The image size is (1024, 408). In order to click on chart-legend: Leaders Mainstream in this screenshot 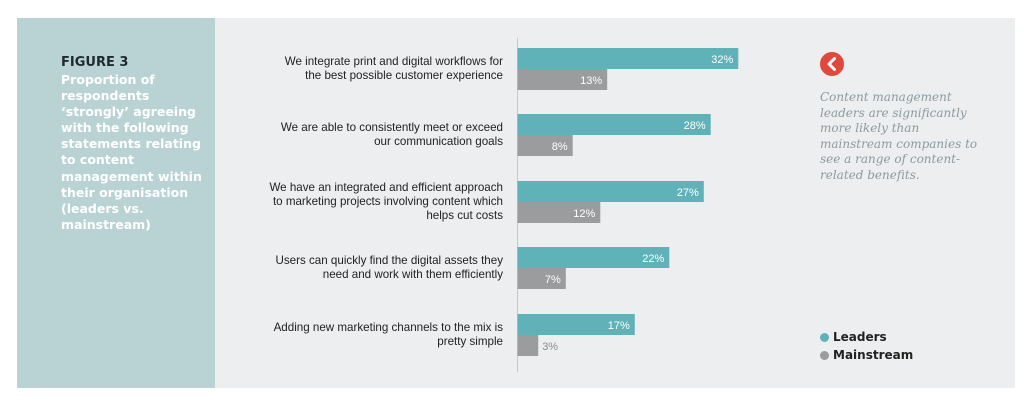, I will do `click(866, 346)`.